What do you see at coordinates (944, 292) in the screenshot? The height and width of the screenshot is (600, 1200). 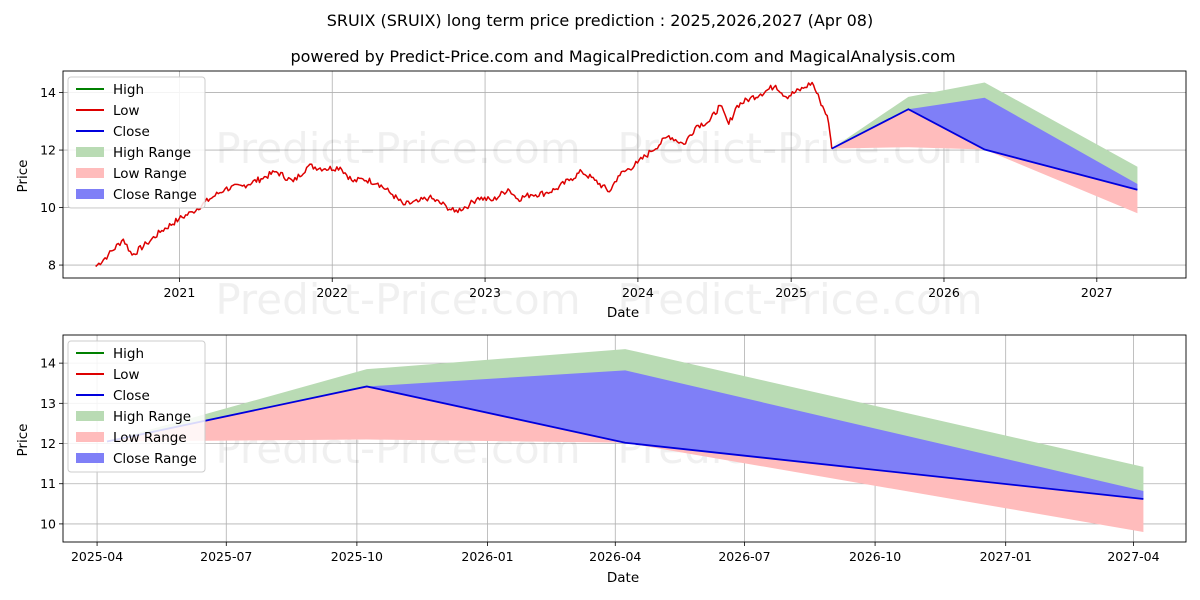 I see `x-tick-label: 2026` at bounding box center [944, 292].